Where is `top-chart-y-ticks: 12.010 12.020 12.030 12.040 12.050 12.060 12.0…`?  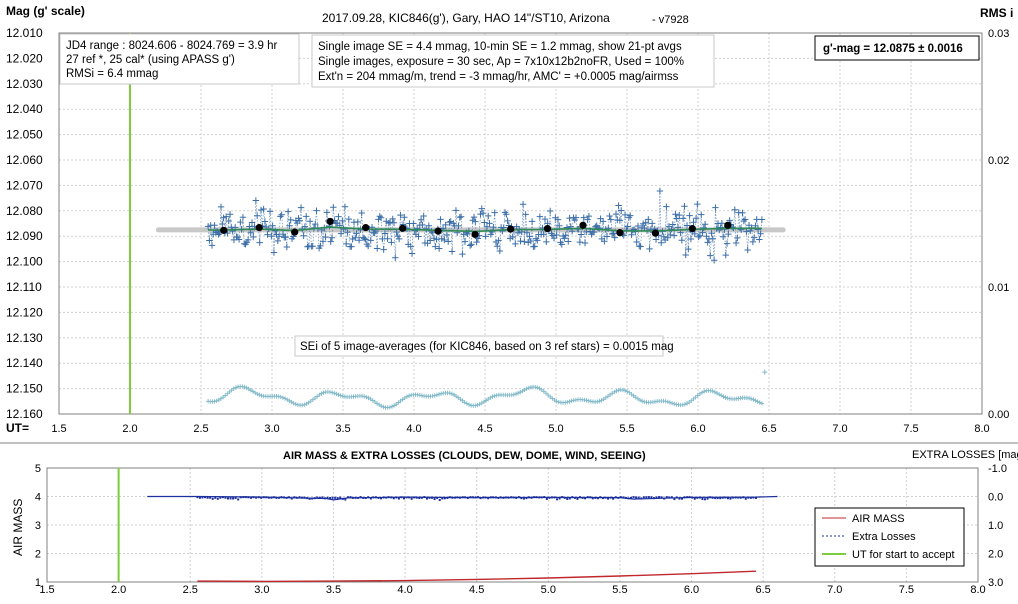 top-chart-y-ticks: 12.010 12.020 12.030 12.040 12.050 12.060 12.0… is located at coordinates (24, 223).